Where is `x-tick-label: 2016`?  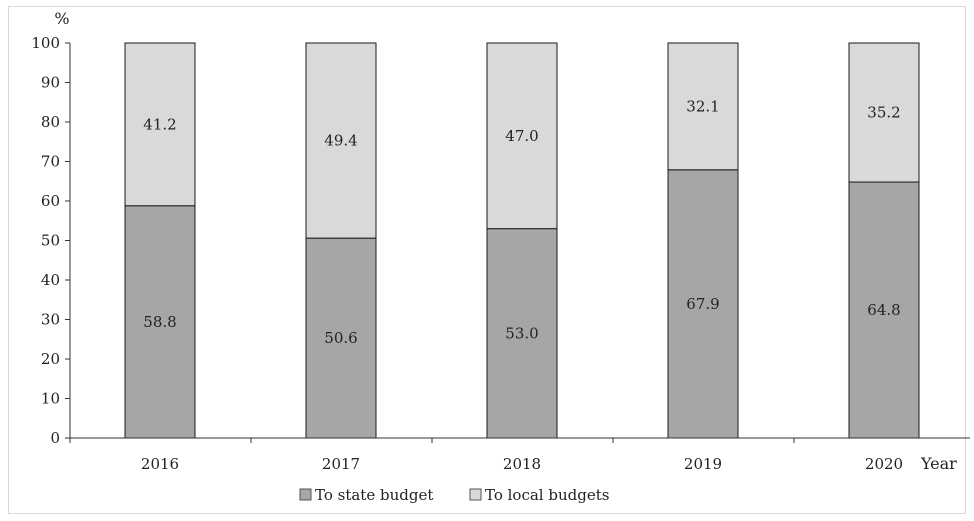
x-tick-label: 2016 is located at coordinates (160, 464).